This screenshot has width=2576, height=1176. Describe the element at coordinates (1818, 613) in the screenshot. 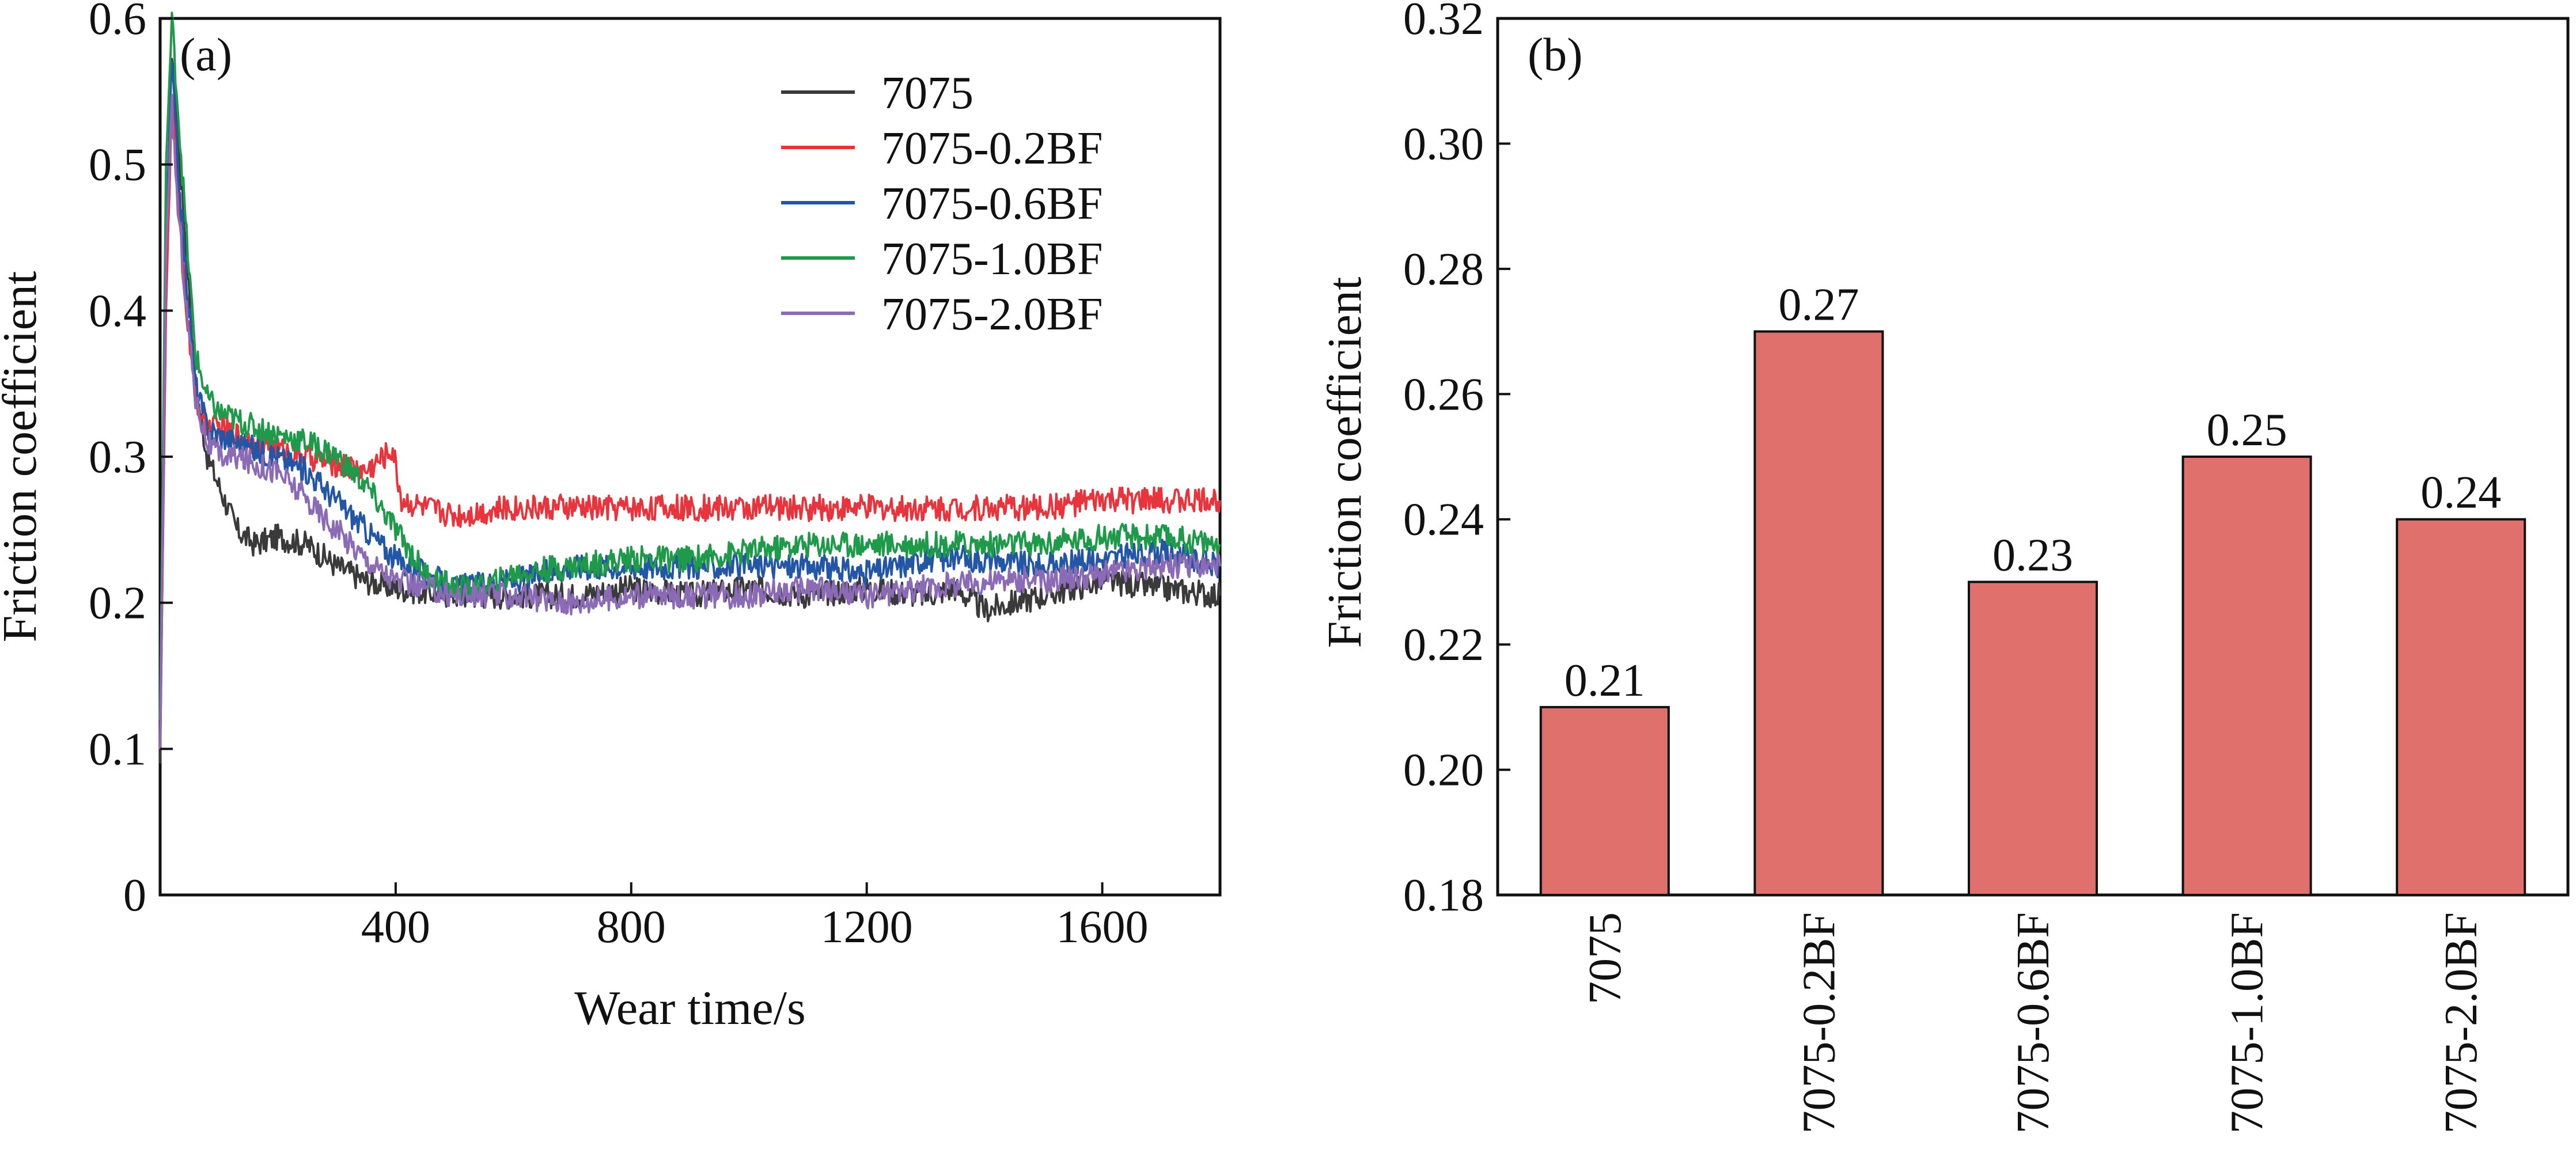

I see `bar-7075-0.2BF` at that location.